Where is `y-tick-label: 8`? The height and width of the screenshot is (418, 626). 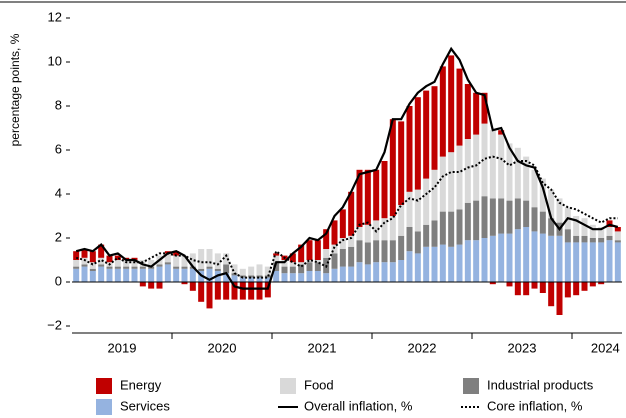 y-tick-label: 8 is located at coordinates (58, 104).